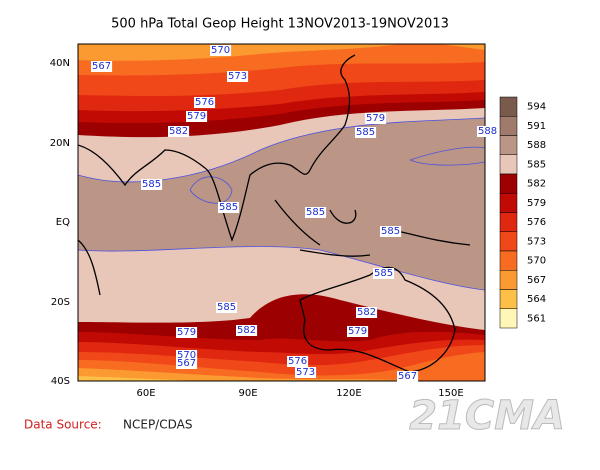 Image resolution: width=600 pixels, height=470 pixels. What do you see at coordinates (536, 241) in the screenshot?
I see `colorbar-label: 573` at bounding box center [536, 241].